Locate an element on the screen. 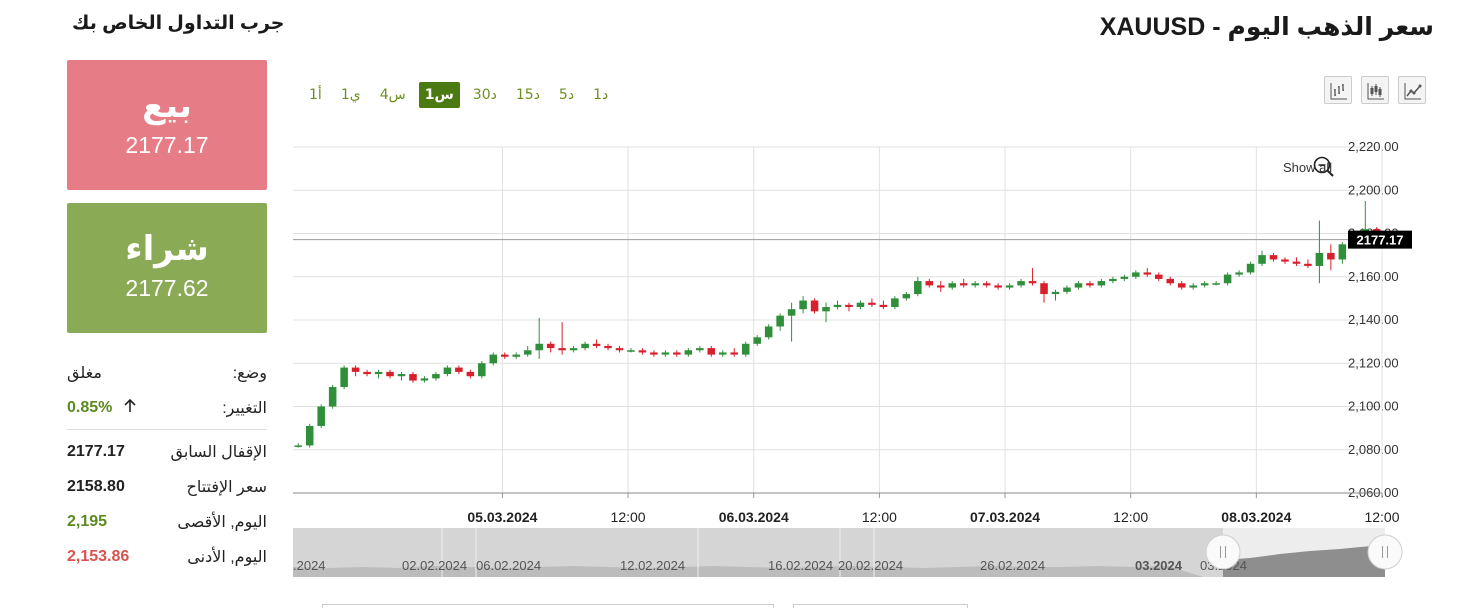 The height and width of the screenshot is (608, 1480). navigator-left-handle is located at coordinates (1223, 552).